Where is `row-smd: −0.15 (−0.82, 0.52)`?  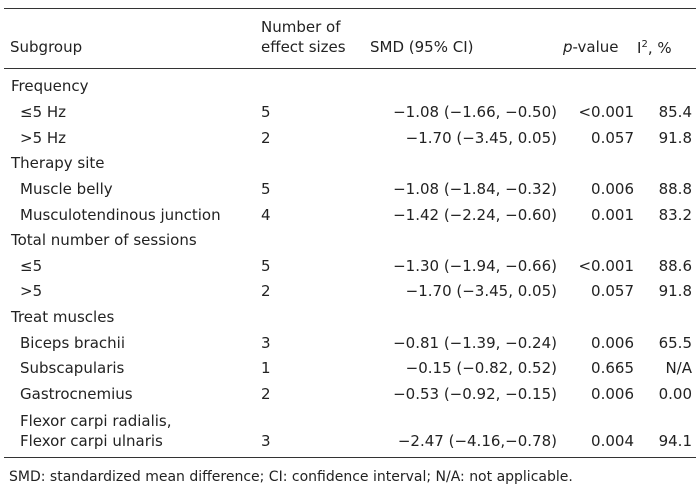
row-smd: −0.15 (−0.82, 0.52) is located at coordinates (481, 368).